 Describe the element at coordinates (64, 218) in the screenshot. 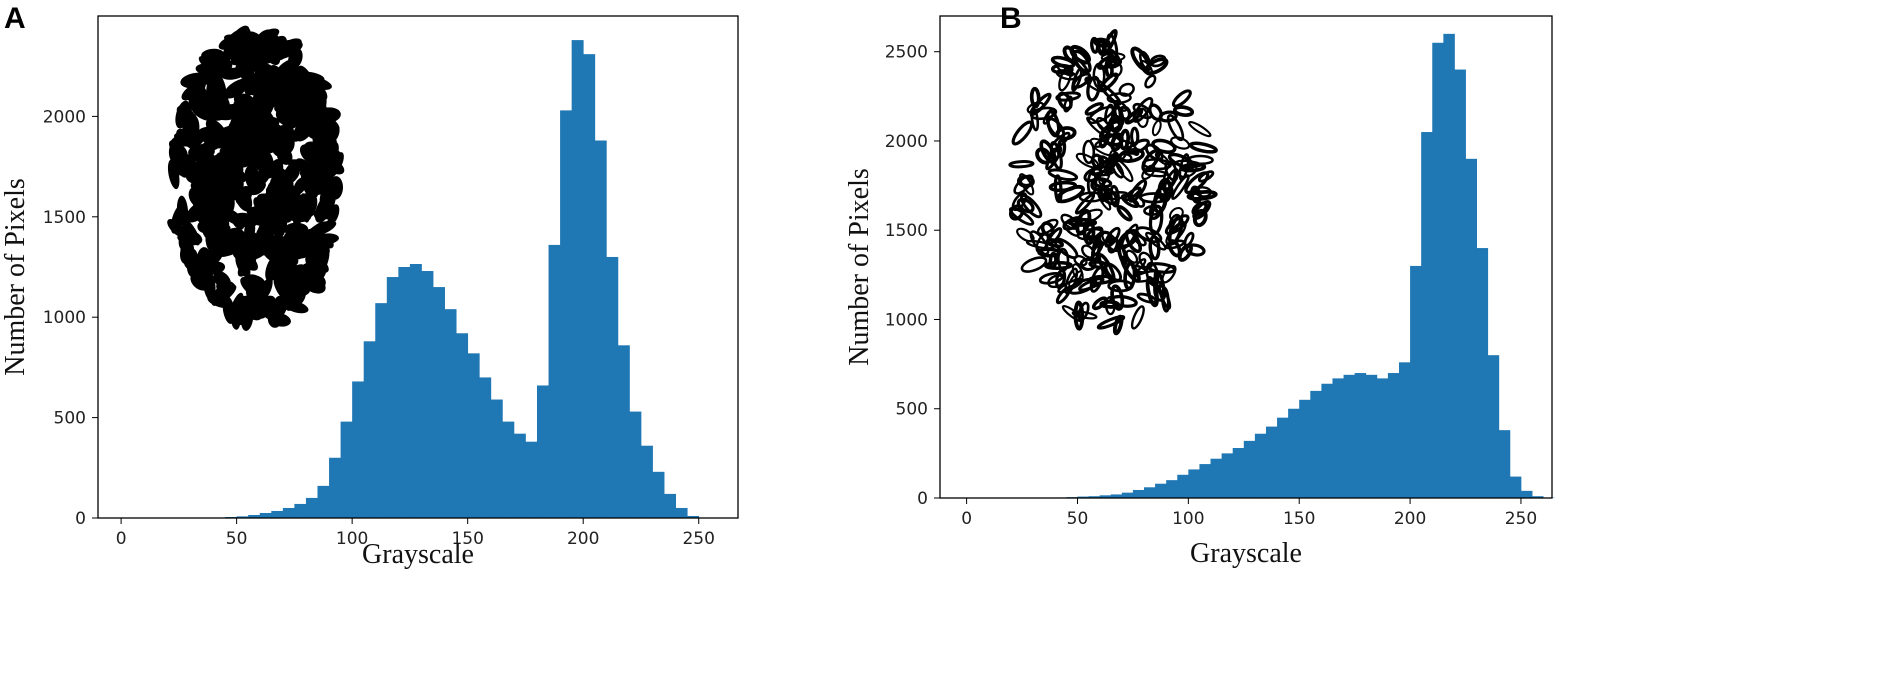

I see `y-tick-label: 1500` at that location.